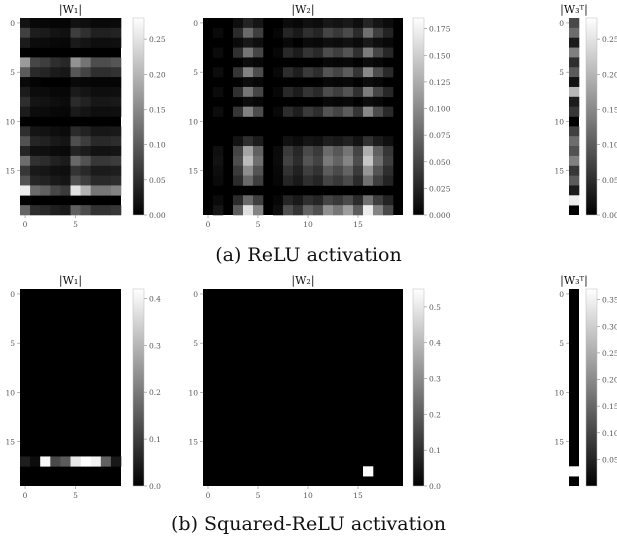 This screenshot has height=546, width=617. Describe the element at coordinates (308, 255) in the screenshot. I see `caption-relu: (a) ReLU activation` at that location.